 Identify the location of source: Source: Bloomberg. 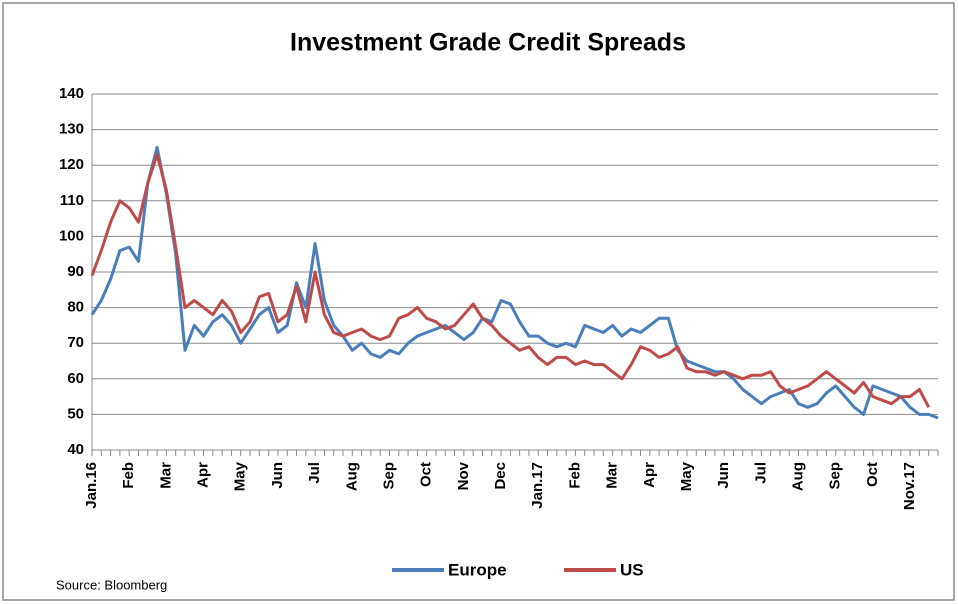
(111, 584).